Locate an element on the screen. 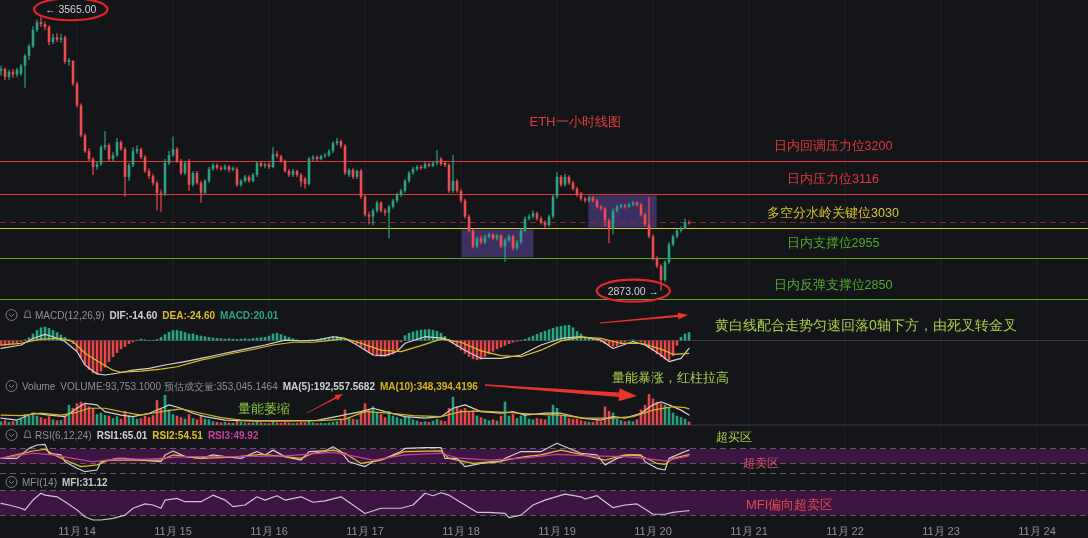  x-tick-label: 11月 16 is located at coordinates (269, 531).